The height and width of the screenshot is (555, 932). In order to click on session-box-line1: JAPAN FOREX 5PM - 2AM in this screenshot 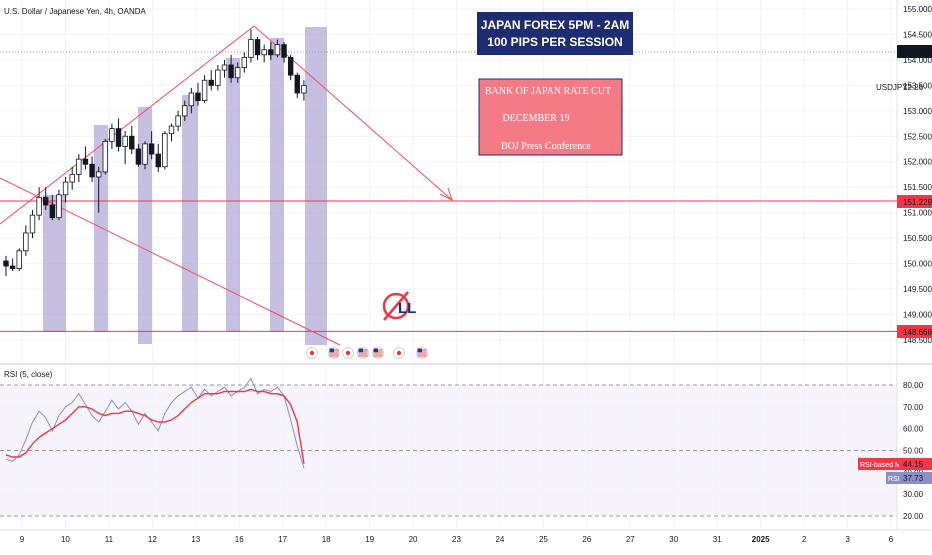, I will do `click(555, 25)`.